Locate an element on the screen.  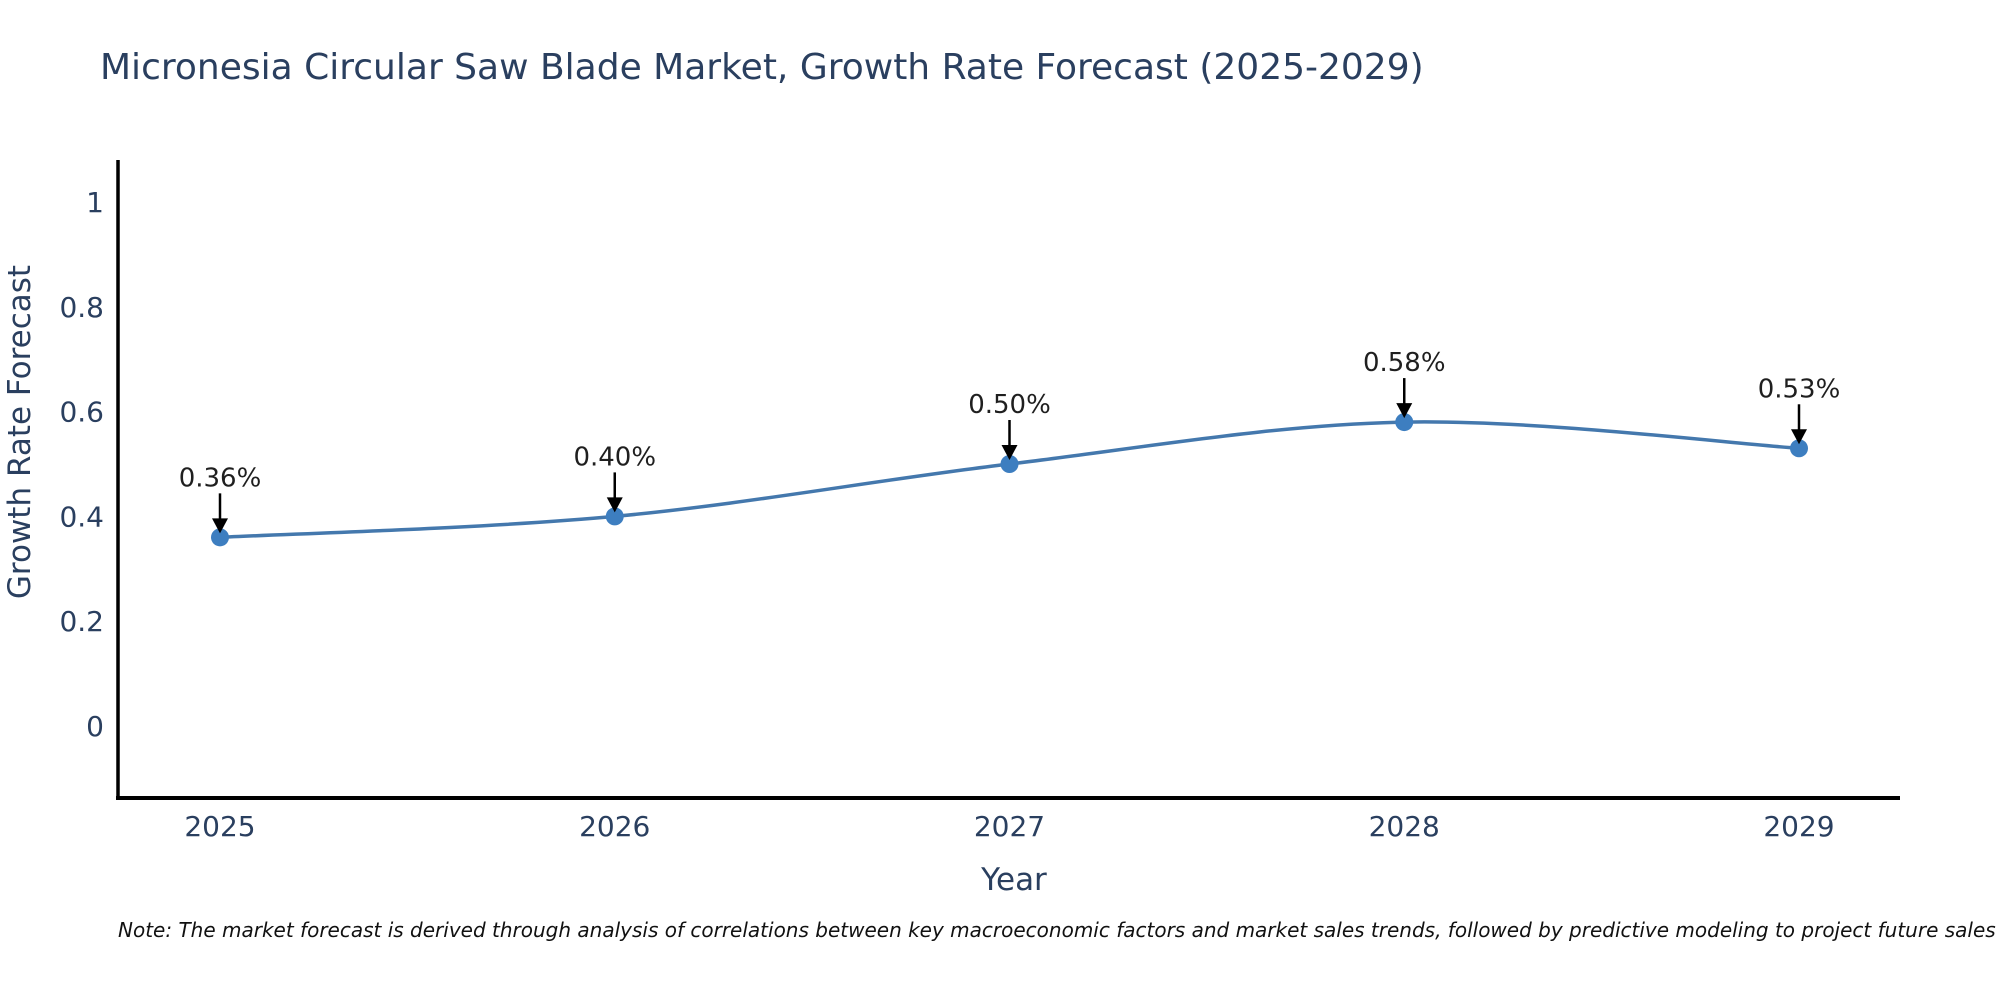
y-tick-label: 0.6 is located at coordinates (81, 412).